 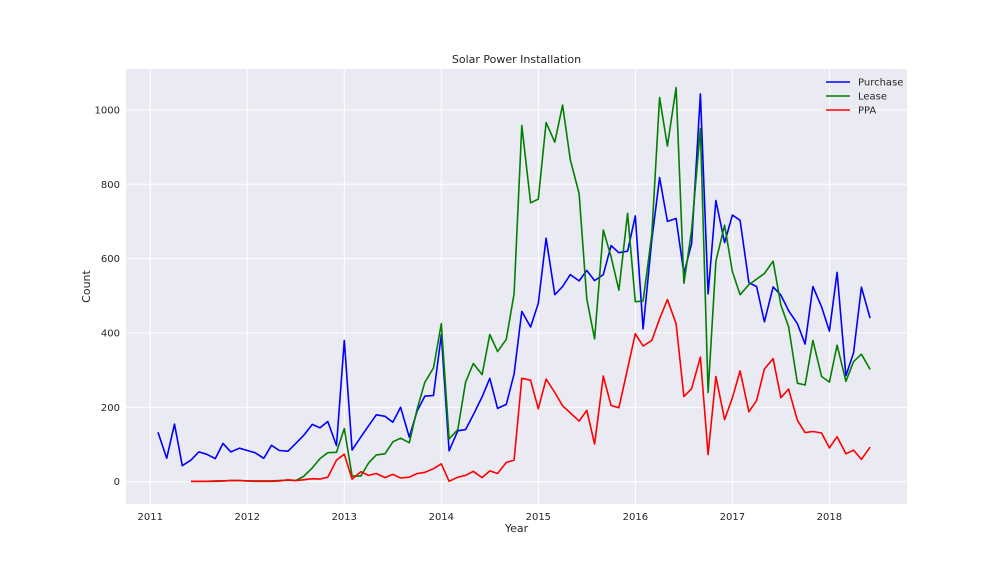 What do you see at coordinates (490, 517) in the screenshot?
I see `x-tick-labels: 2011 2012 2013 2014 2015 2016 2017 2018` at bounding box center [490, 517].